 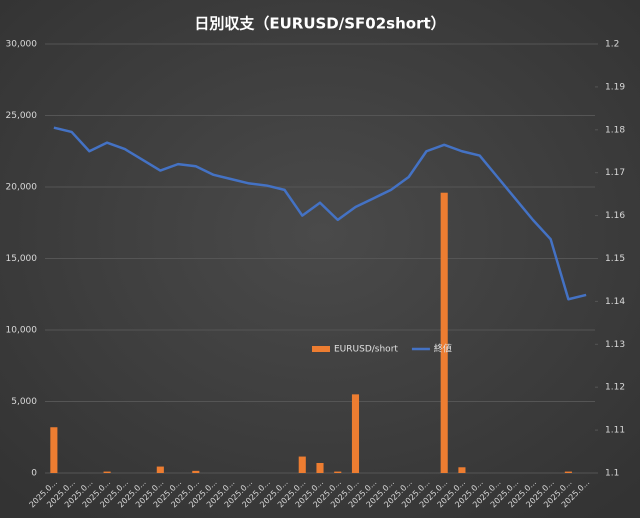 What do you see at coordinates (615, 87) in the screenshot?
I see `y2-tick-label: 1.19` at bounding box center [615, 87].